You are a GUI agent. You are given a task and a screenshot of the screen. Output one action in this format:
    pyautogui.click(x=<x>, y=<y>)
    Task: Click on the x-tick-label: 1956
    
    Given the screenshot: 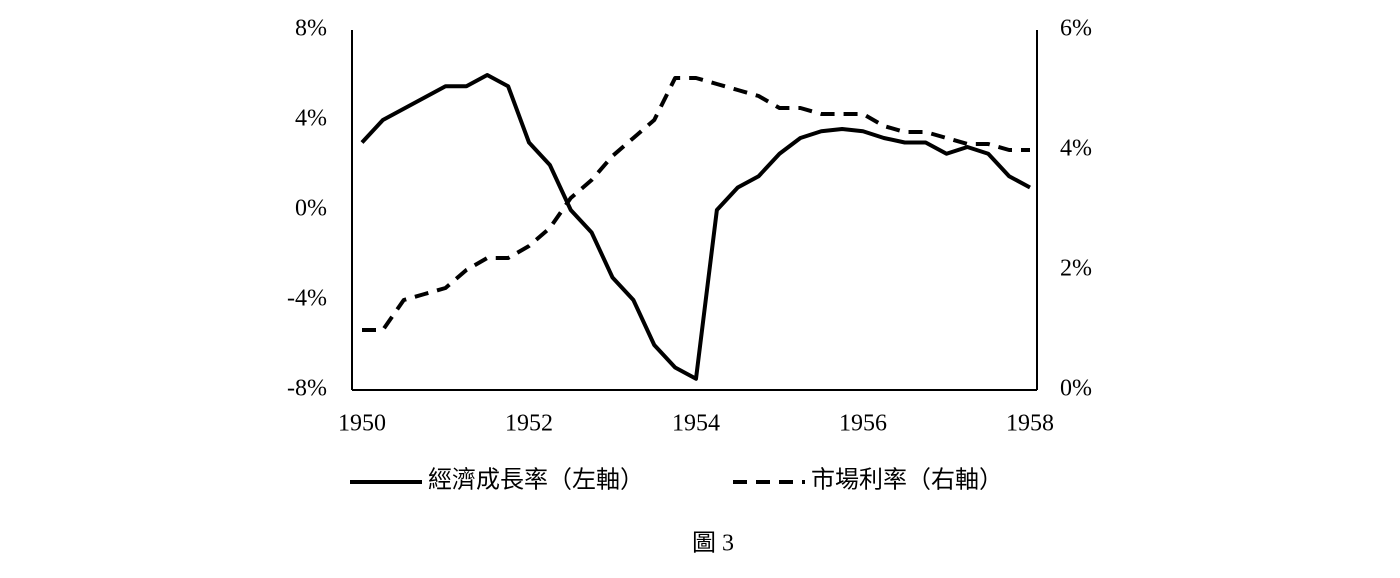 What is the action you would take?
    pyautogui.click(x=863, y=424)
    